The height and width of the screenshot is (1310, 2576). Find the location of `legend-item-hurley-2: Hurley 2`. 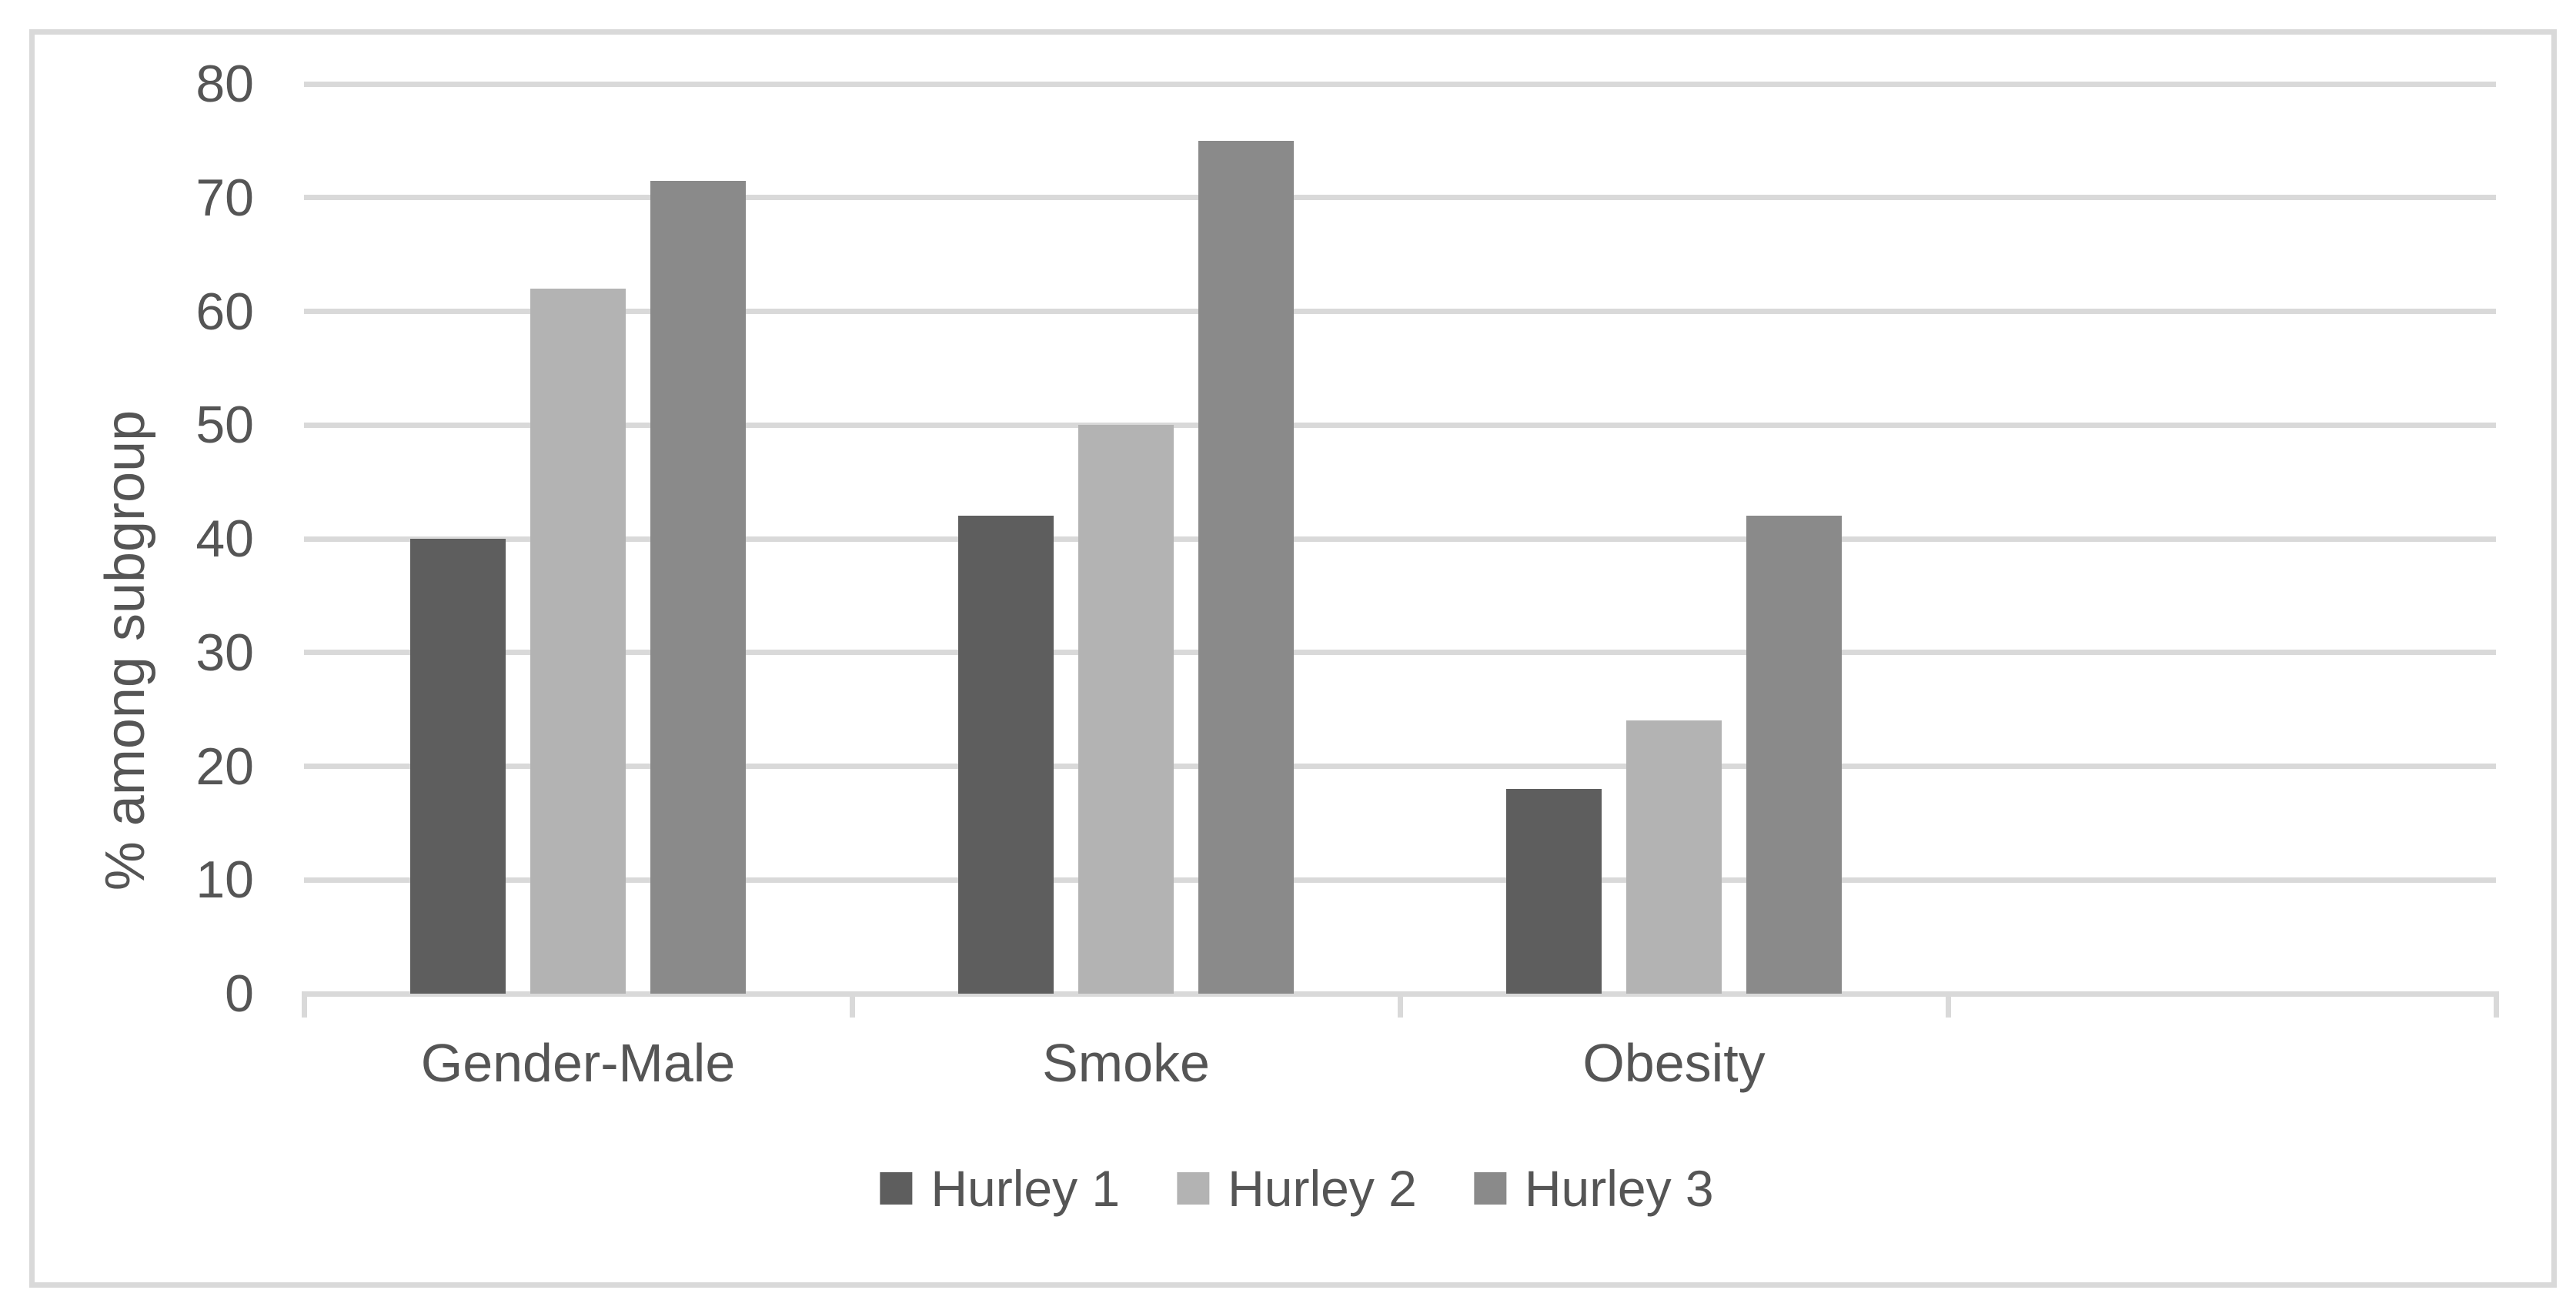

legend-item-hurley-2: Hurley 2 is located at coordinates (1297, 1188).